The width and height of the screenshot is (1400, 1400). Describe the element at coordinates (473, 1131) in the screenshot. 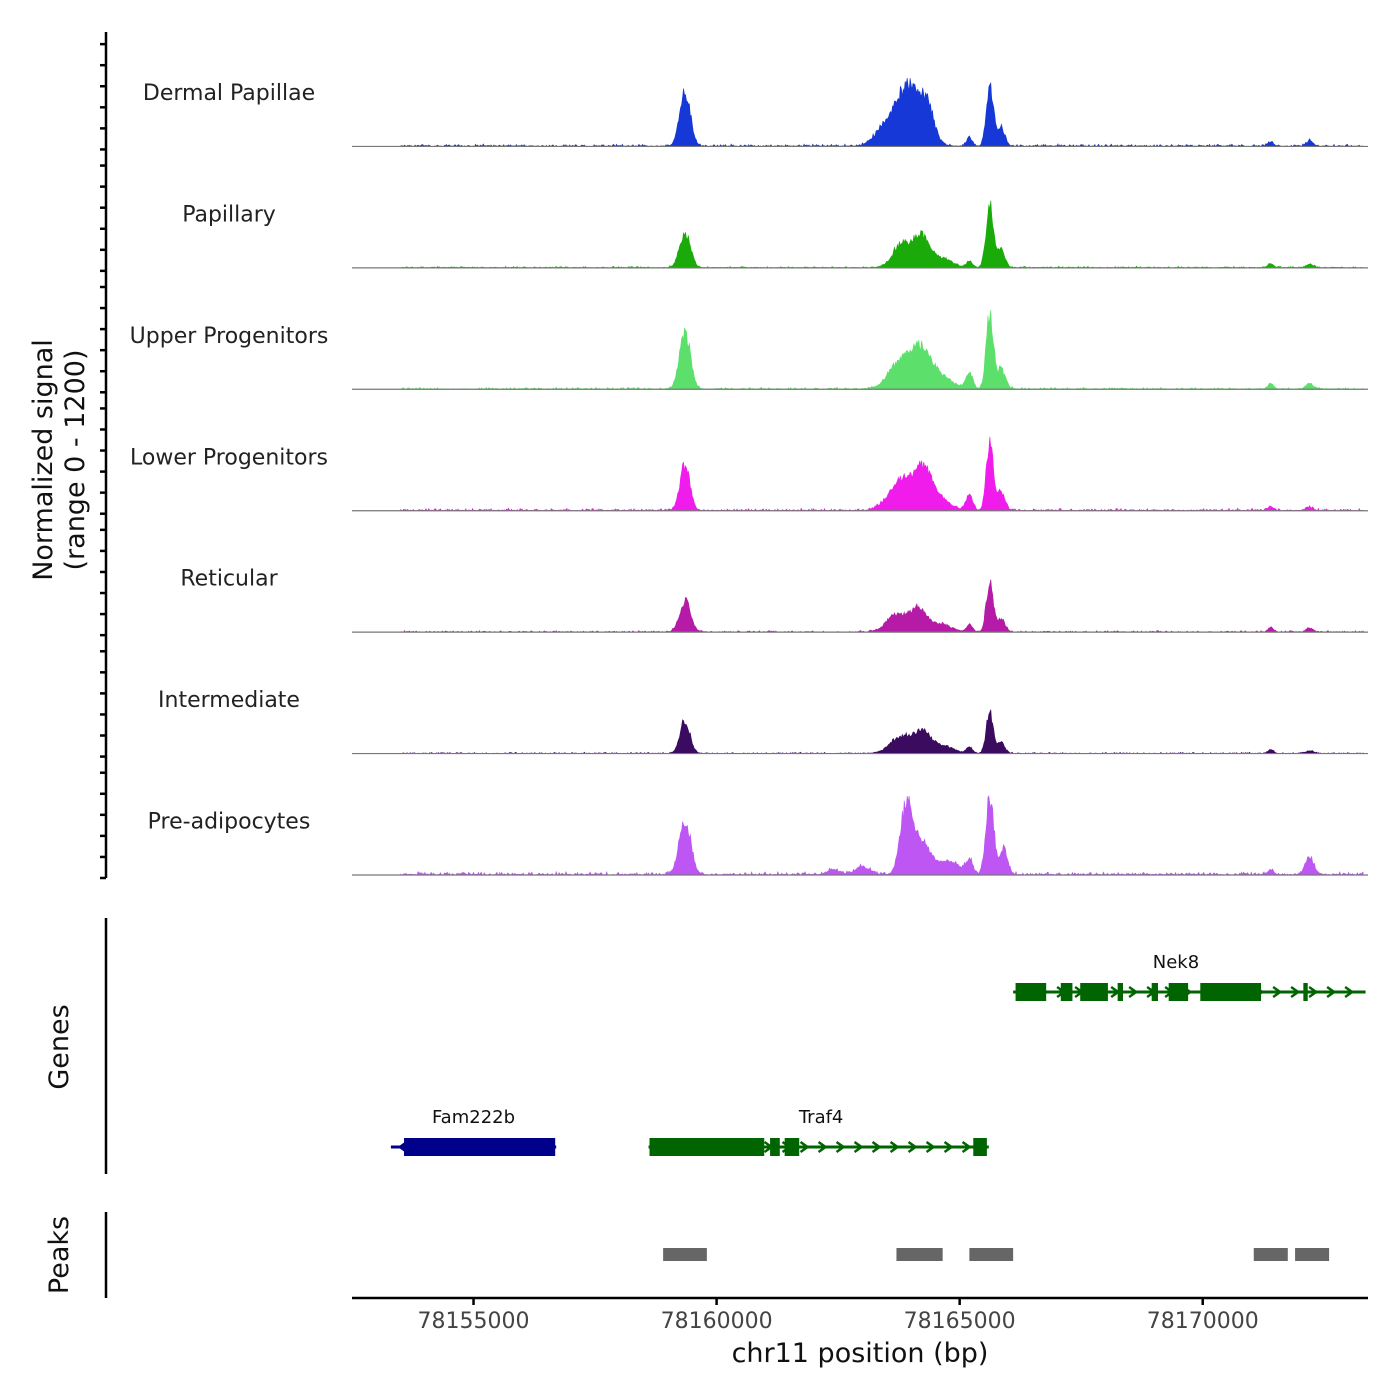

I see `gene-fam222b: Fam222b` at that location.